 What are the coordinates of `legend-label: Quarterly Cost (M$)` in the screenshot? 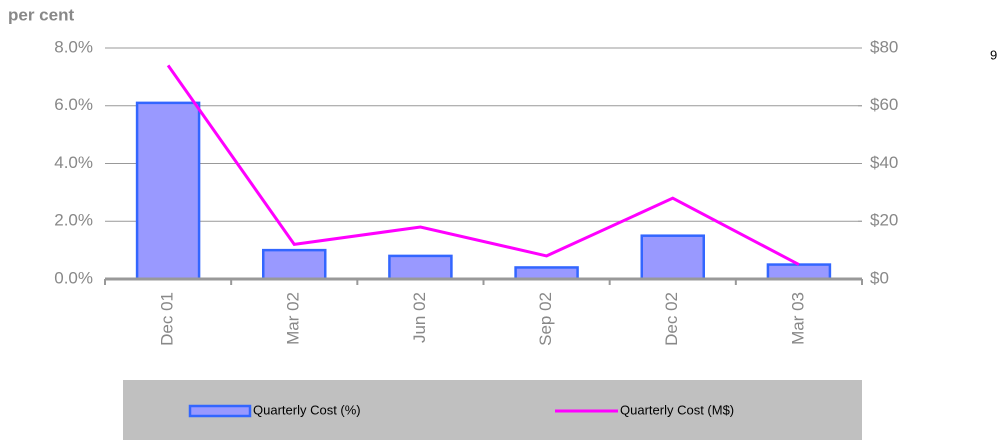 It's located at (677, 409).